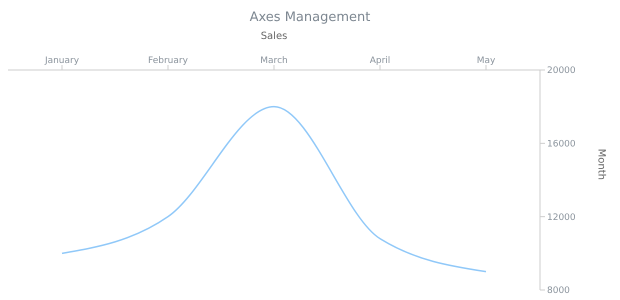  I want to click on x-tick-label: April, so click(380, 61).